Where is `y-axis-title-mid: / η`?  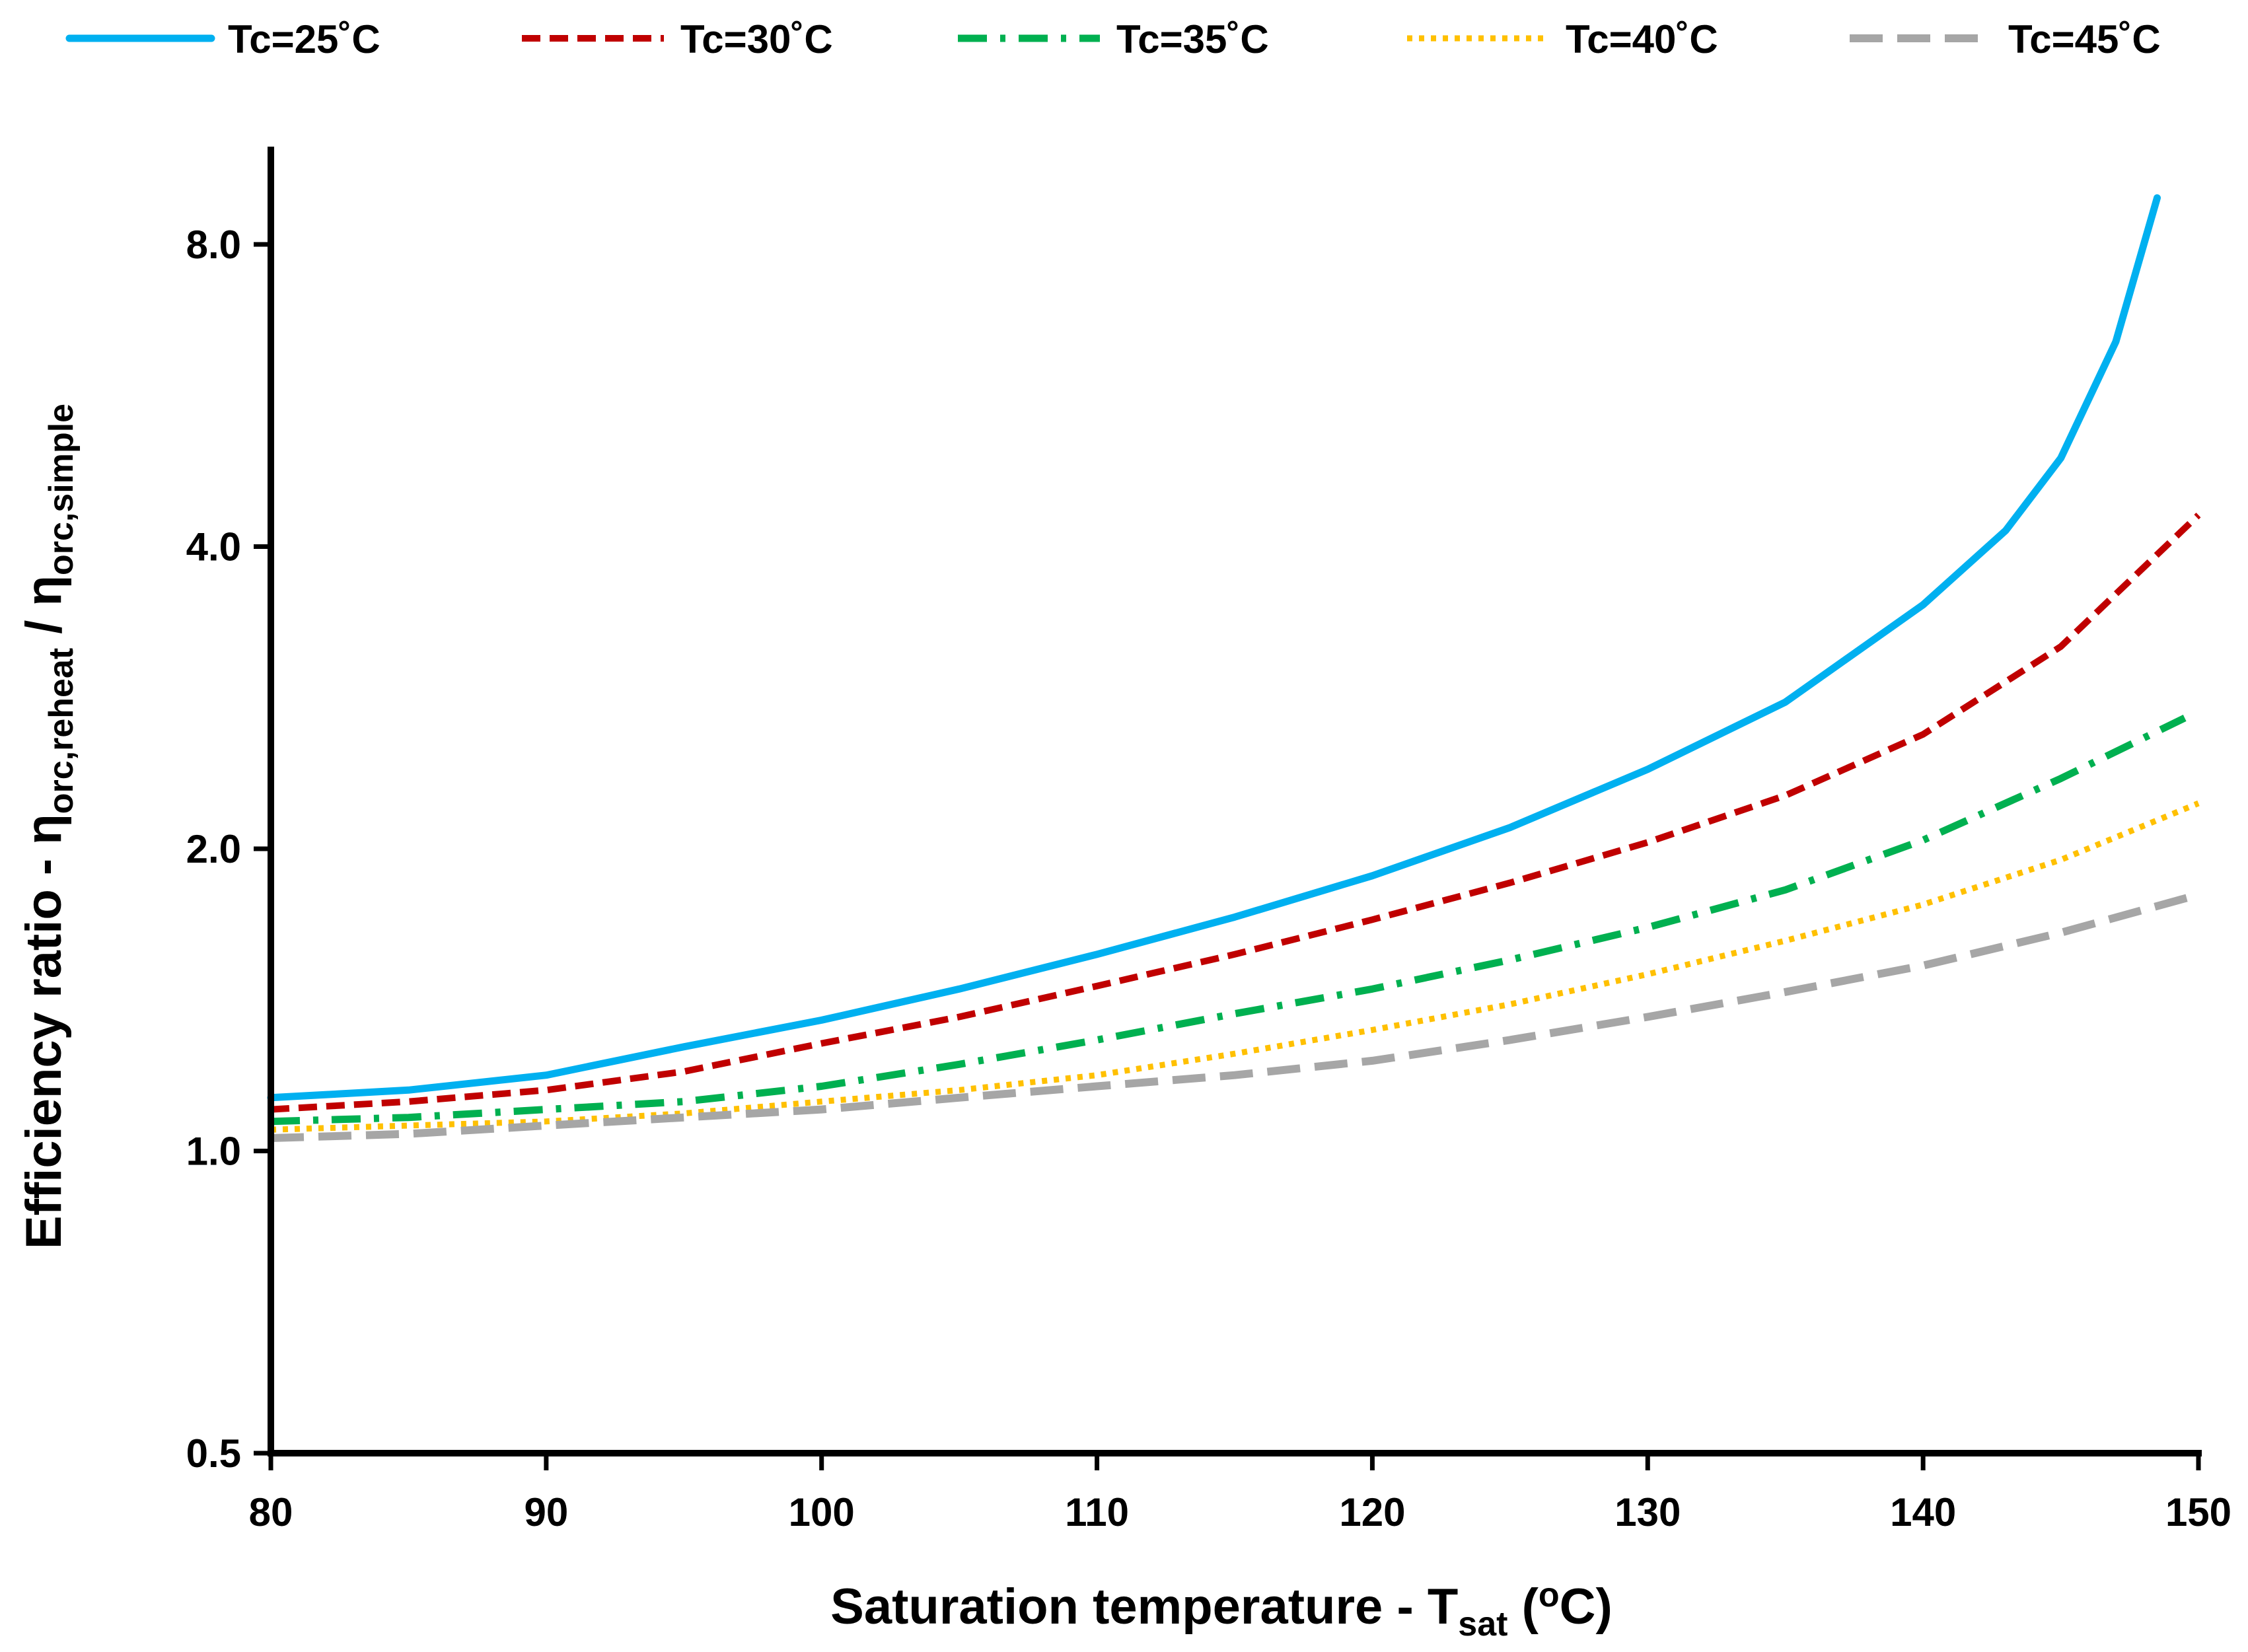
y-axis-title-mid: / η is located at coordinates (44, 611).